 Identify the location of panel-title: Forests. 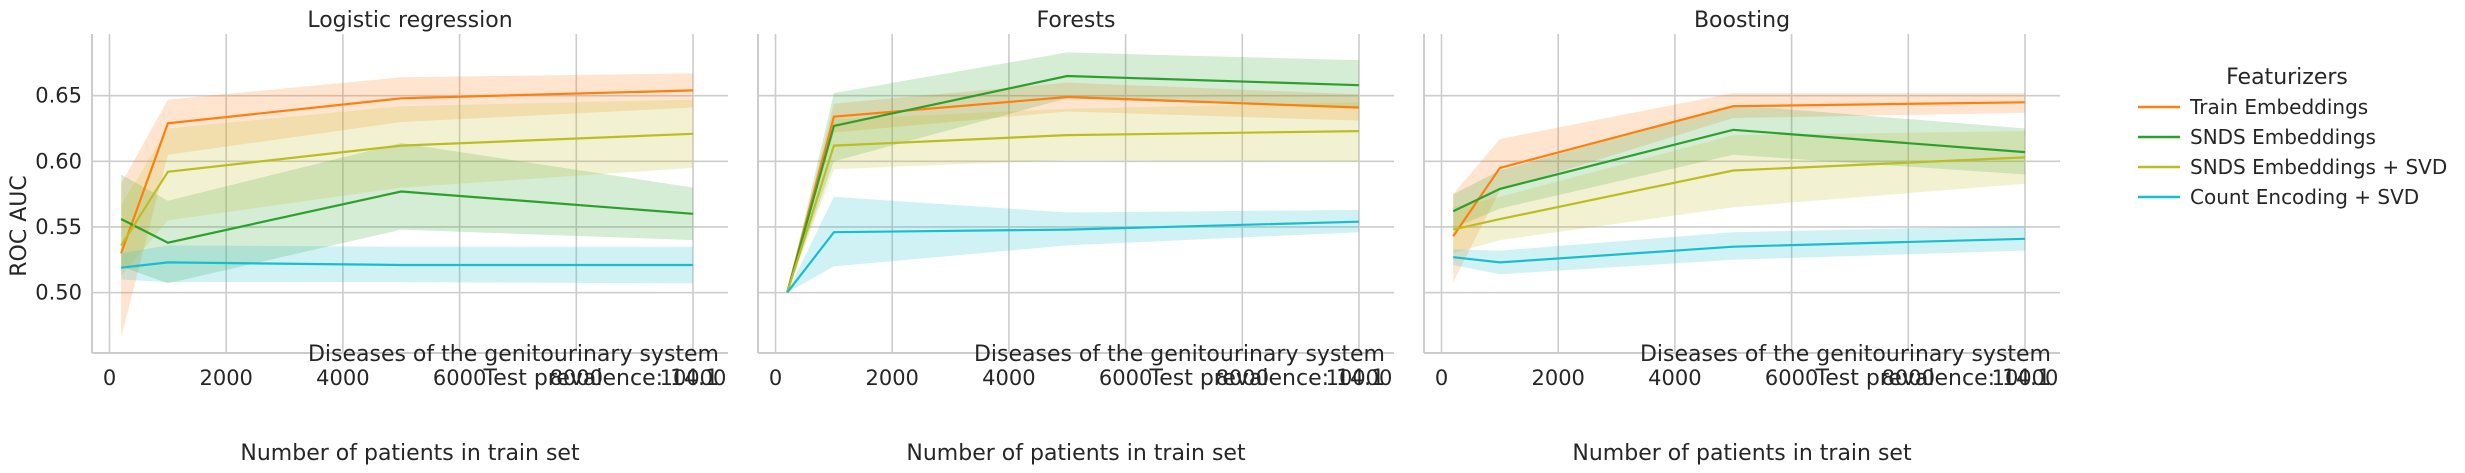
(1076, 20).